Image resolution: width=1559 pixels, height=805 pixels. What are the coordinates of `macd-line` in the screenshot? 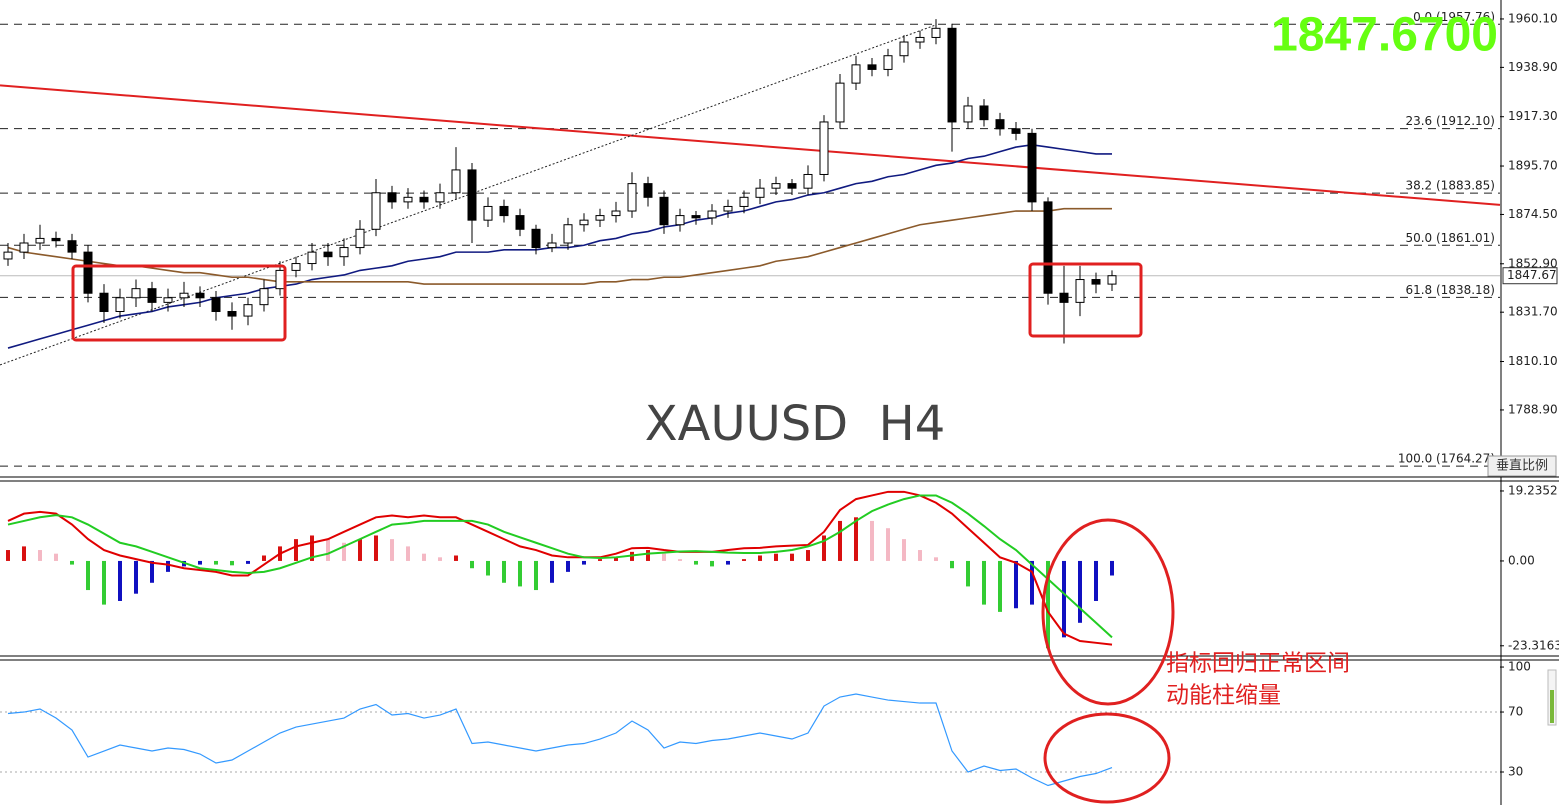 It's located at (560, 568).